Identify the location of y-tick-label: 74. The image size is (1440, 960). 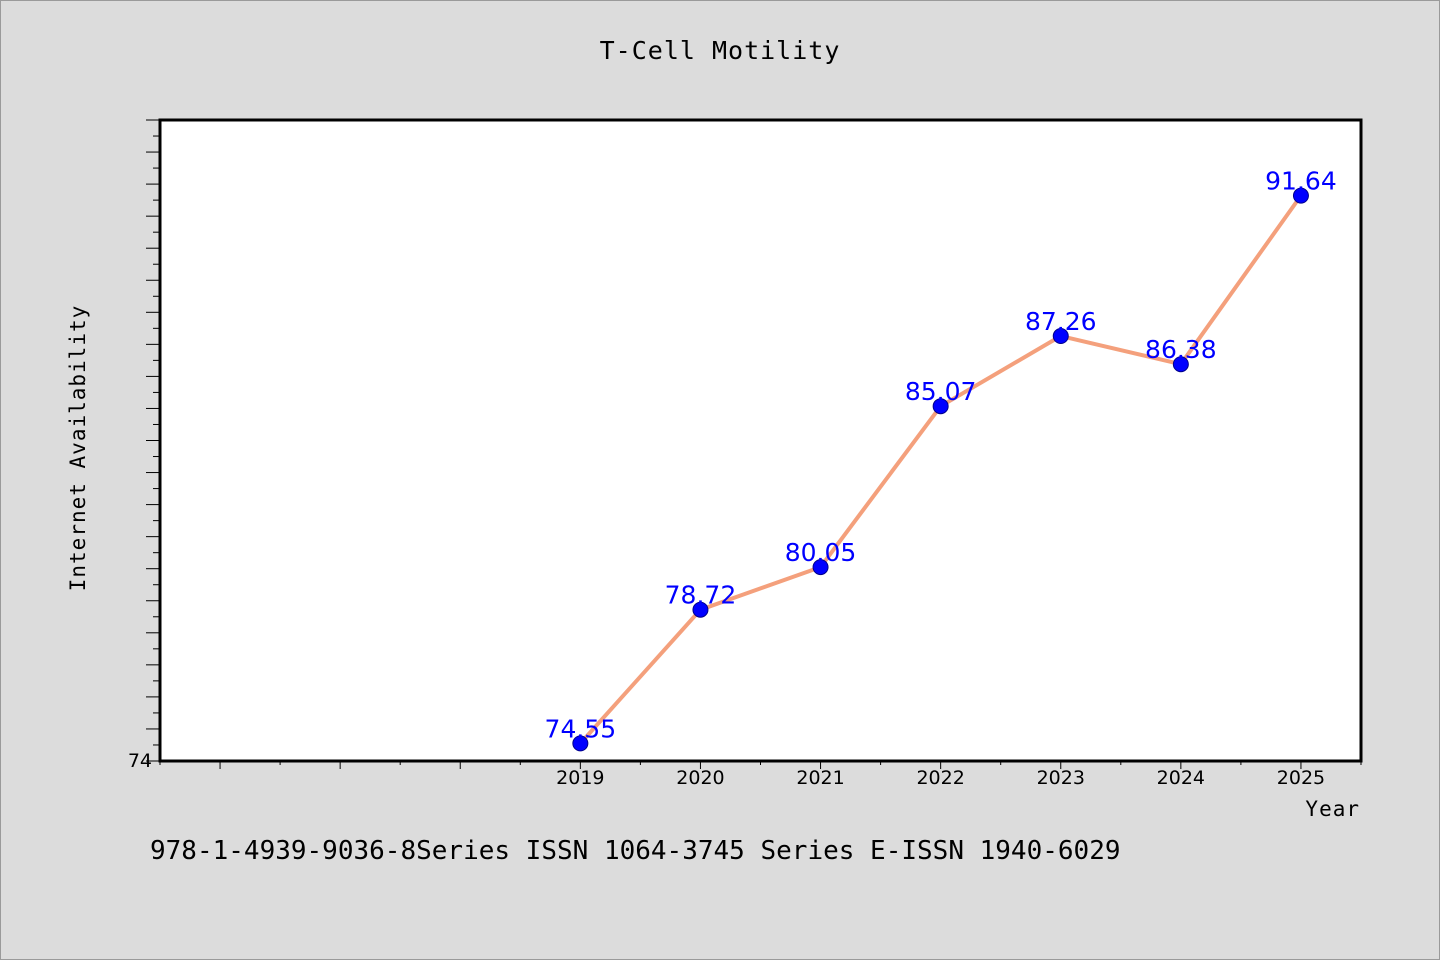
(140, 761).